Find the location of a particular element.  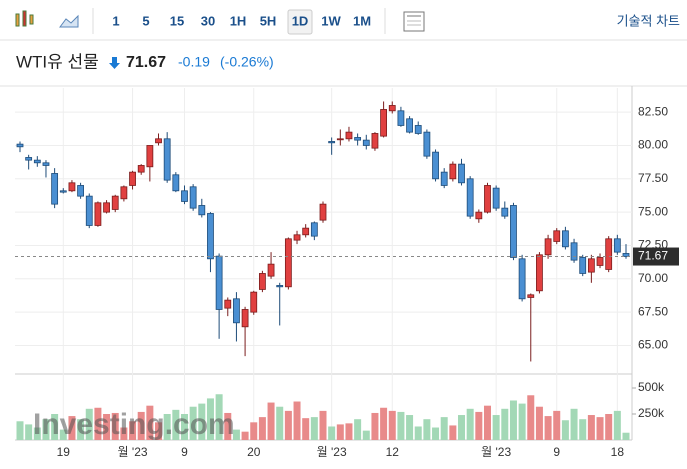

candle-icon is located at coordinates (24, 18).